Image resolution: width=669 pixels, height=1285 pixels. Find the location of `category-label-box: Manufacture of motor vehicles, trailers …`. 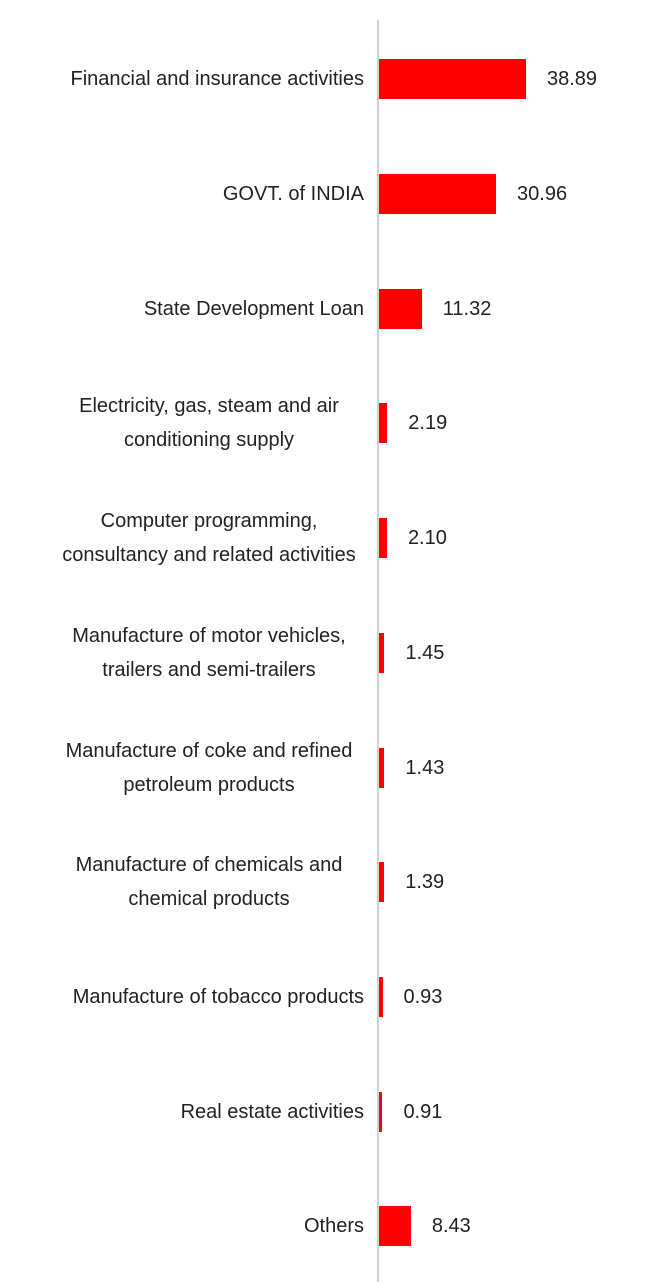

category-label-box: Manufacture of motor vehicles, trailers … is located at coordinates (209, 653).